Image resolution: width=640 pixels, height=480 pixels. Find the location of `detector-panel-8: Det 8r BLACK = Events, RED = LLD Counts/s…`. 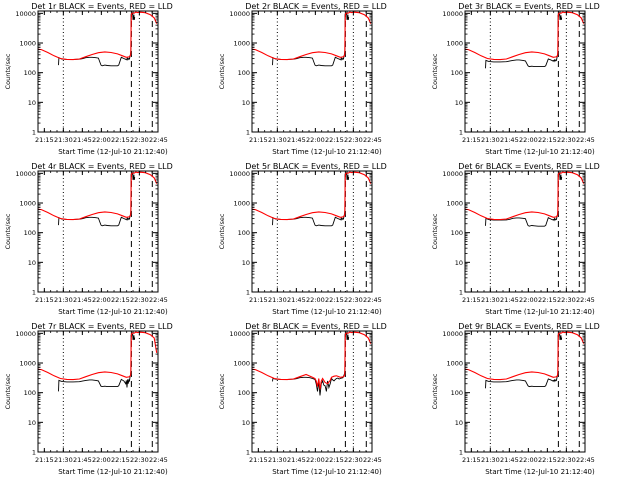

detector-panel-8: Det 8r BLACK = Events, RED = LLD Counts/s… is located at coordinates (302, 399).